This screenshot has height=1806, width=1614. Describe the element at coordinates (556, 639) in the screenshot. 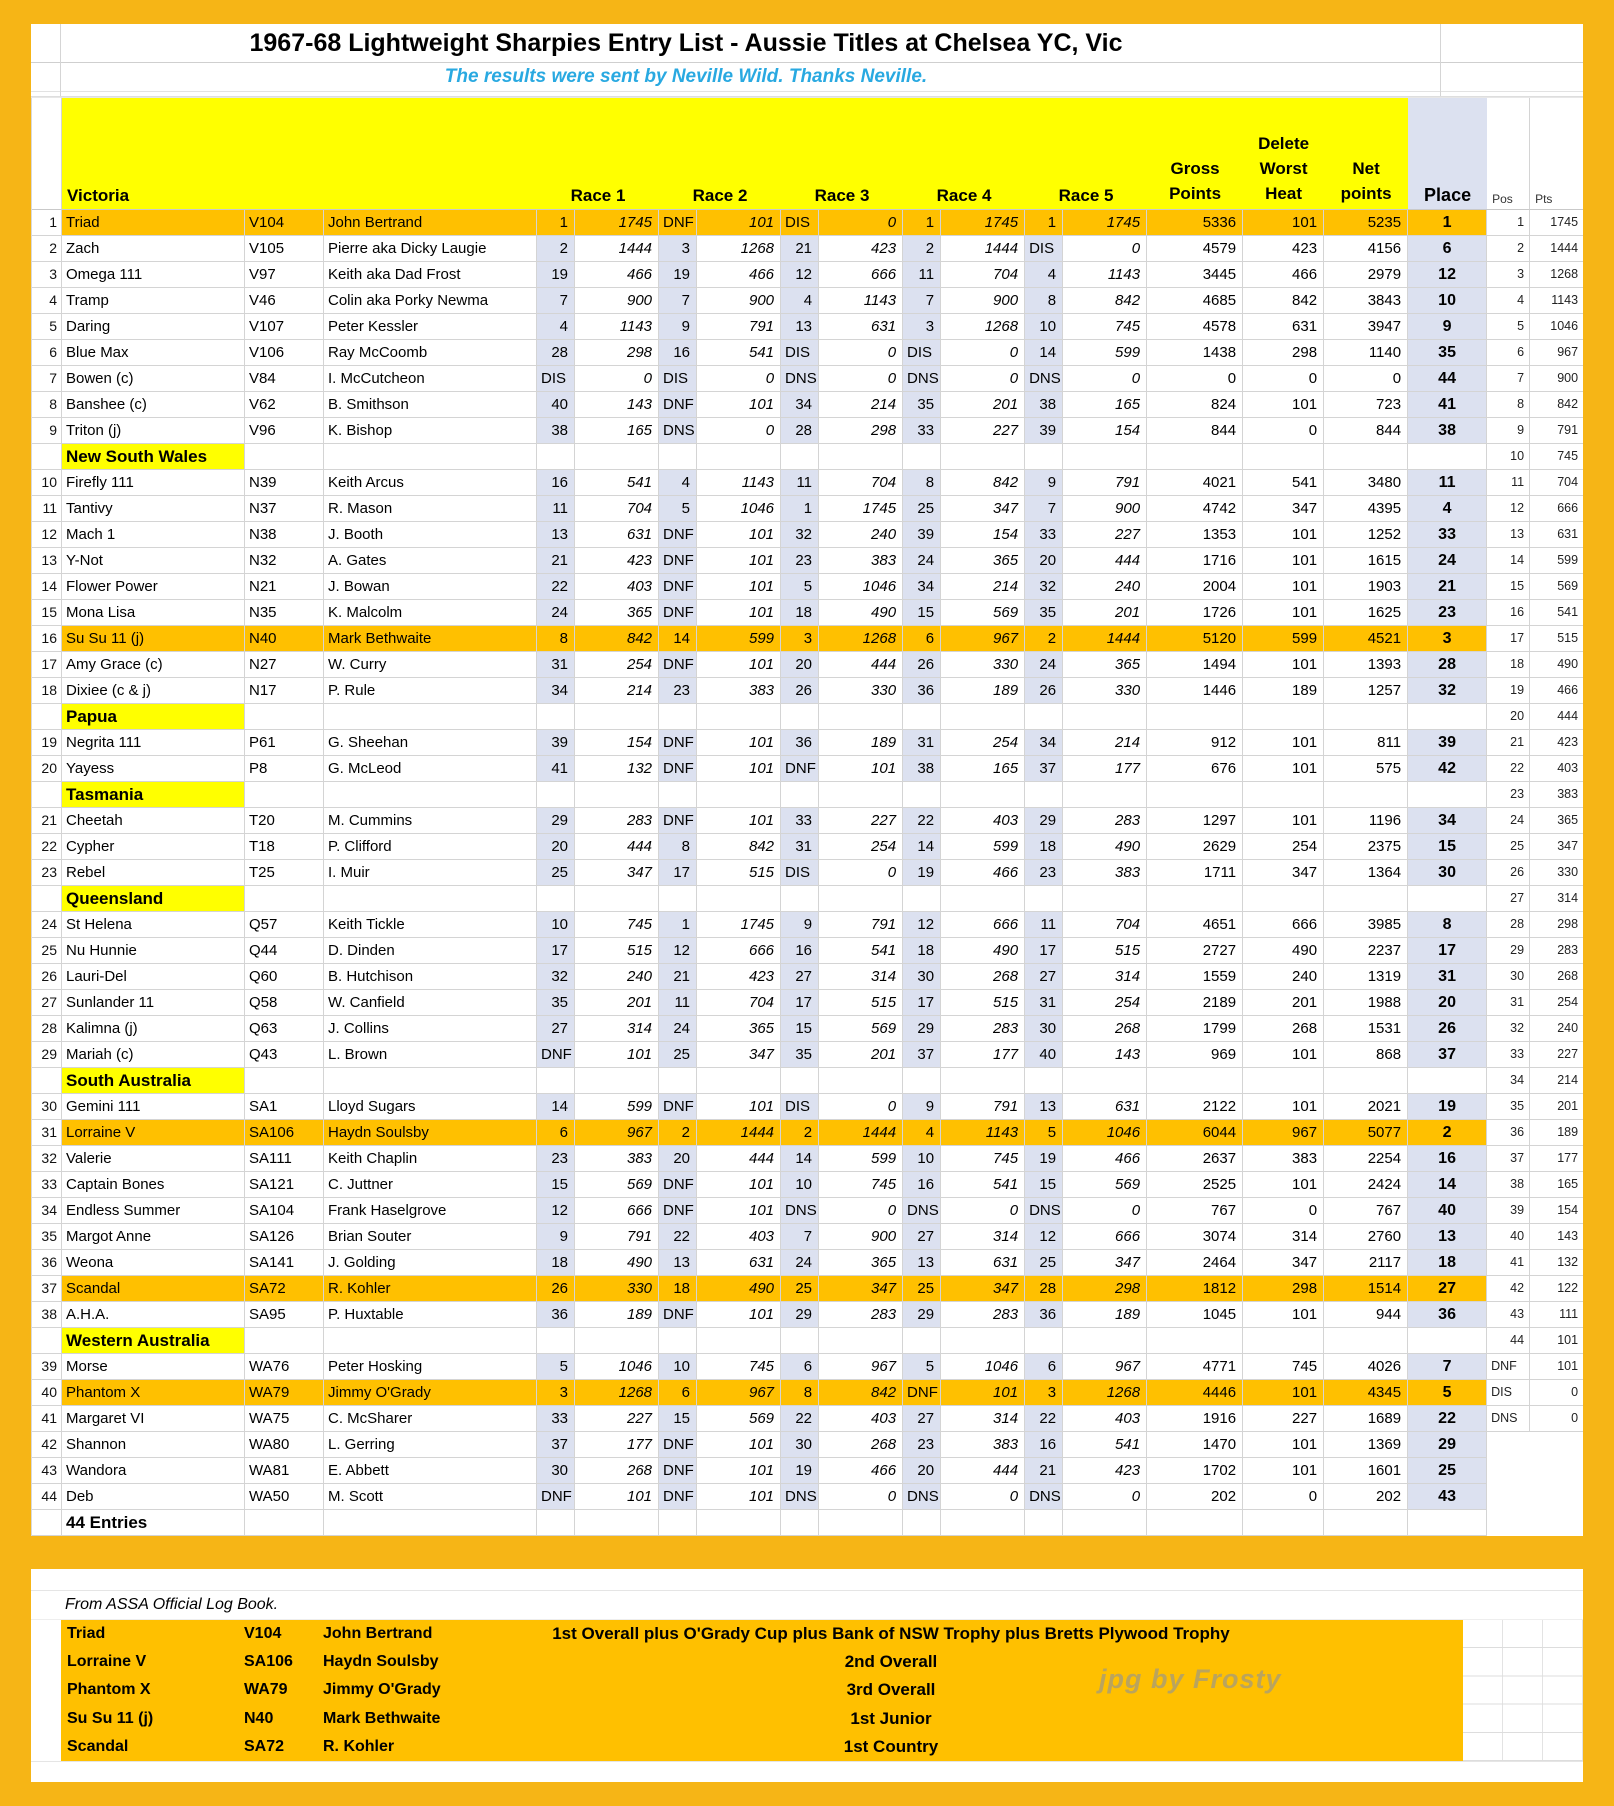

I see `race-place-cell: 8` at that location.